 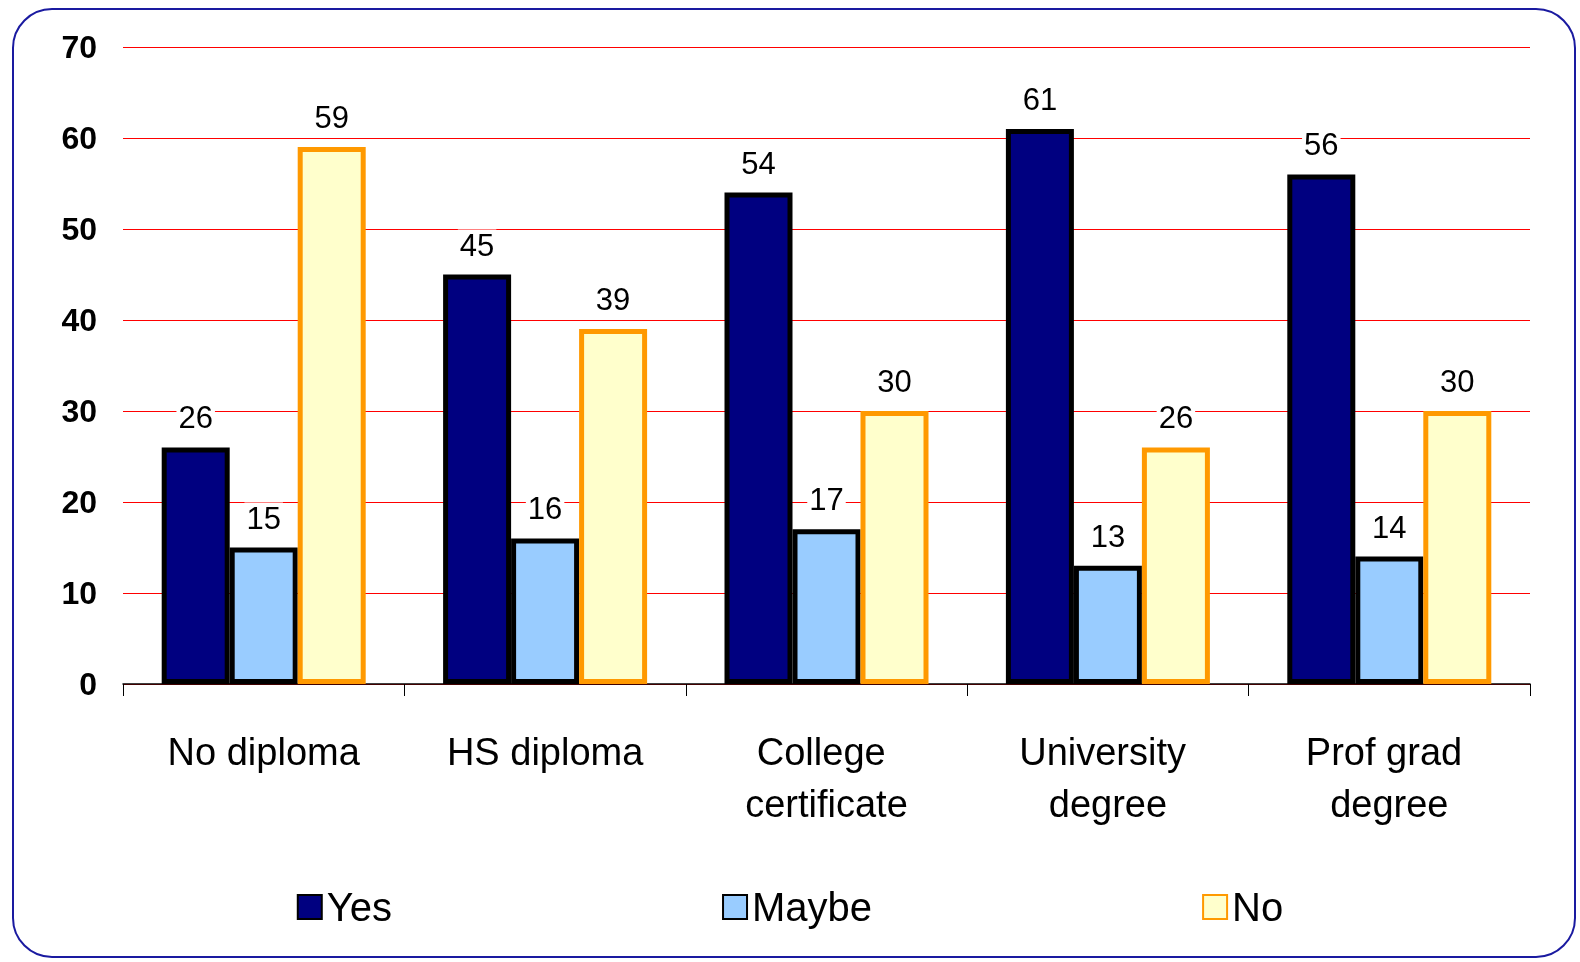 What do you see at coordinates (79, 229) in the screenshot?
I see `y-tick-label: 50` at bounding box center [79, 229].